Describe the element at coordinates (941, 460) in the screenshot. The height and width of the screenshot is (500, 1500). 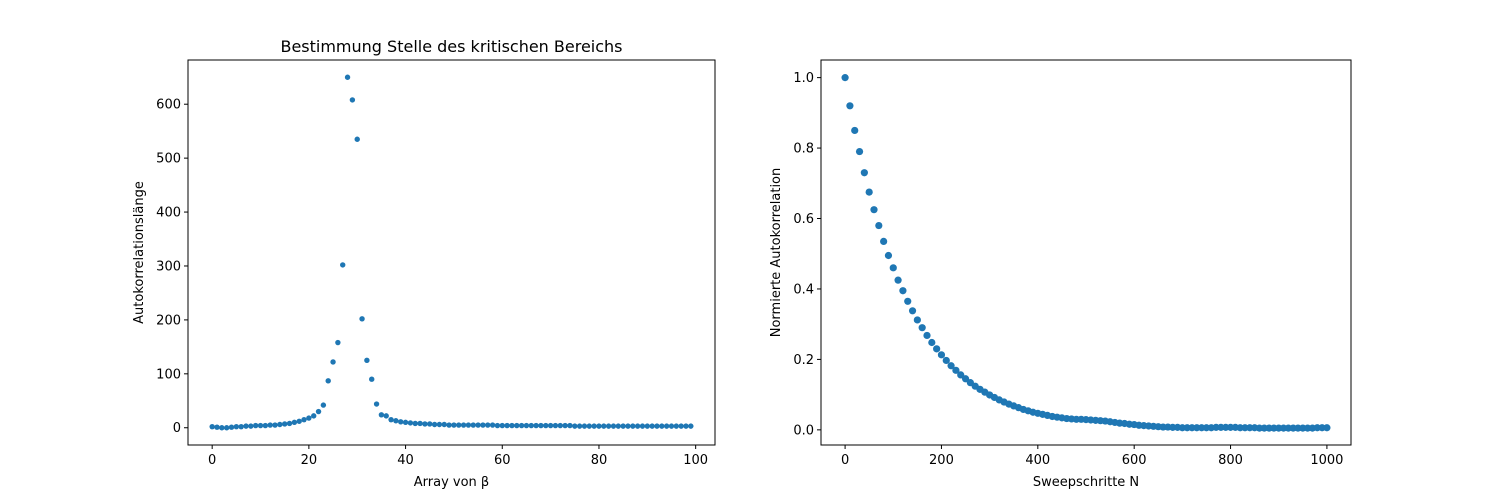
I see `x-tick-label: 200` at that location.